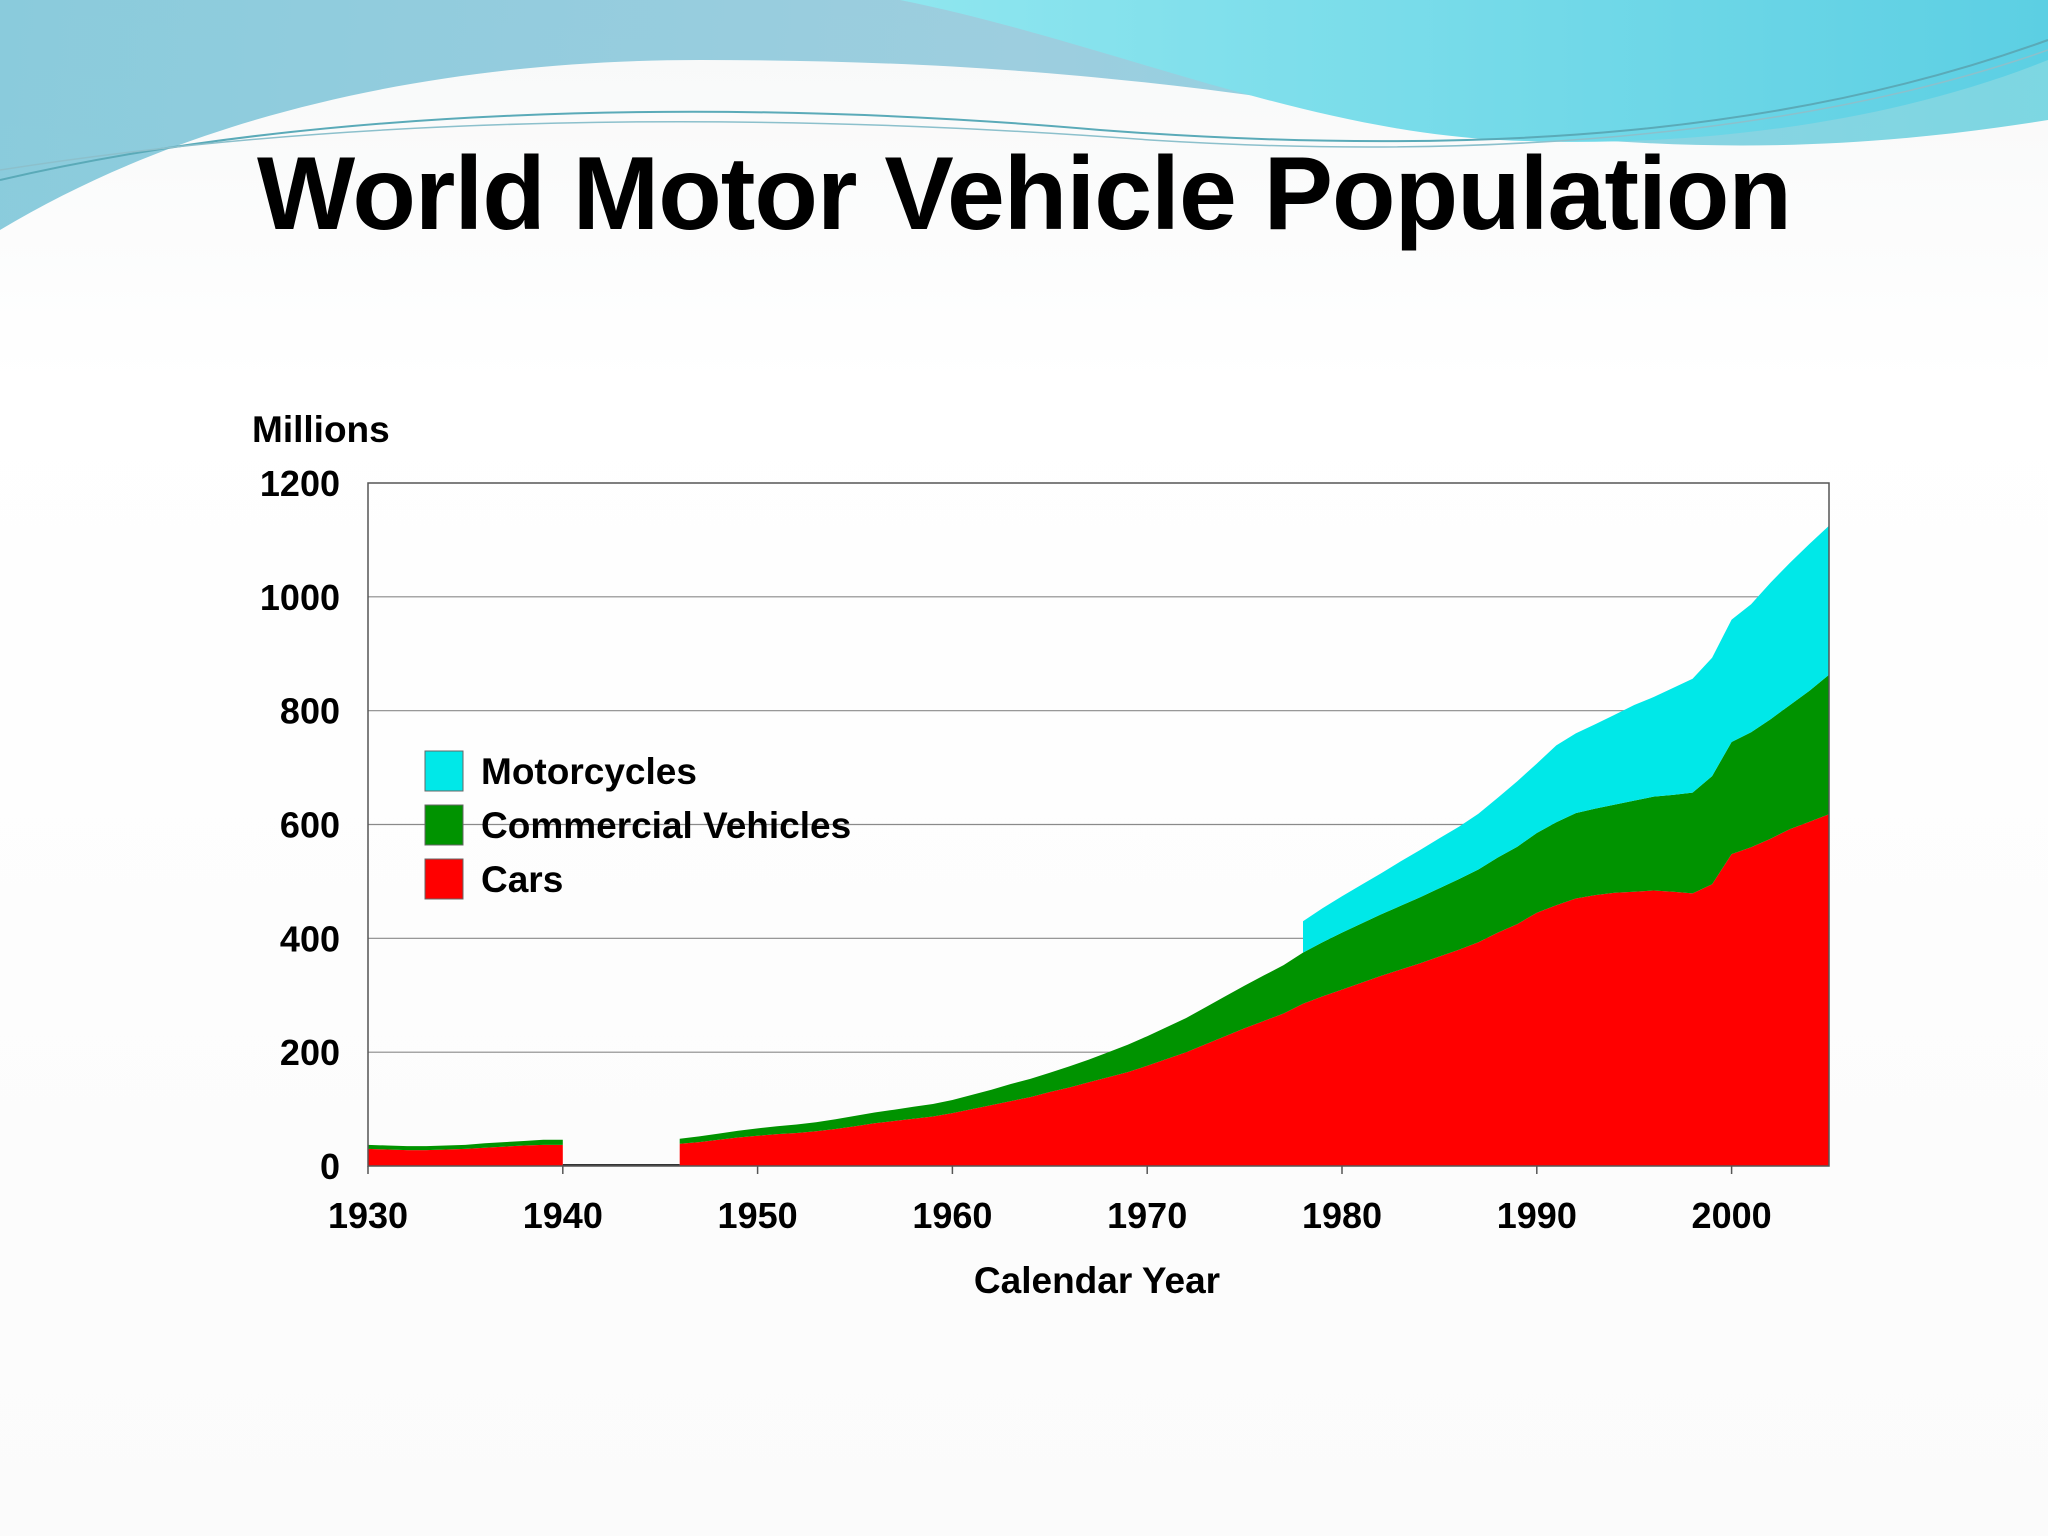 The width and height of the screenshot is (2048, 1536). Describe the element at coordinates (1342, 1215) in the screenshot. I see `x-tick-label: 1980` at that location.